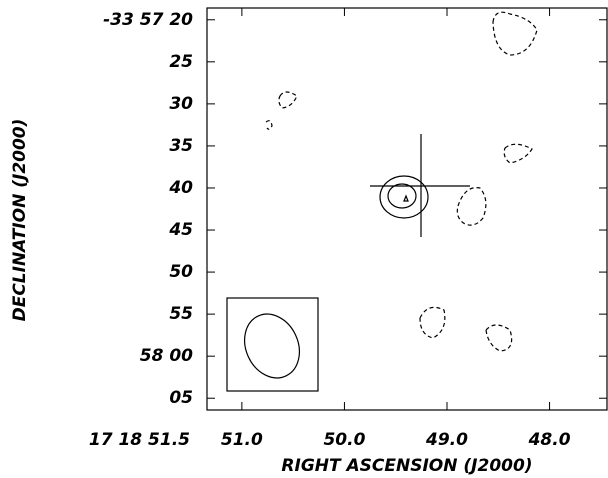 The image size is (608, 478). What do you see at coordinates (242, 440) in the screenshot?
I see `x-tick-label: 51.0` at bounding box center [242, 440].